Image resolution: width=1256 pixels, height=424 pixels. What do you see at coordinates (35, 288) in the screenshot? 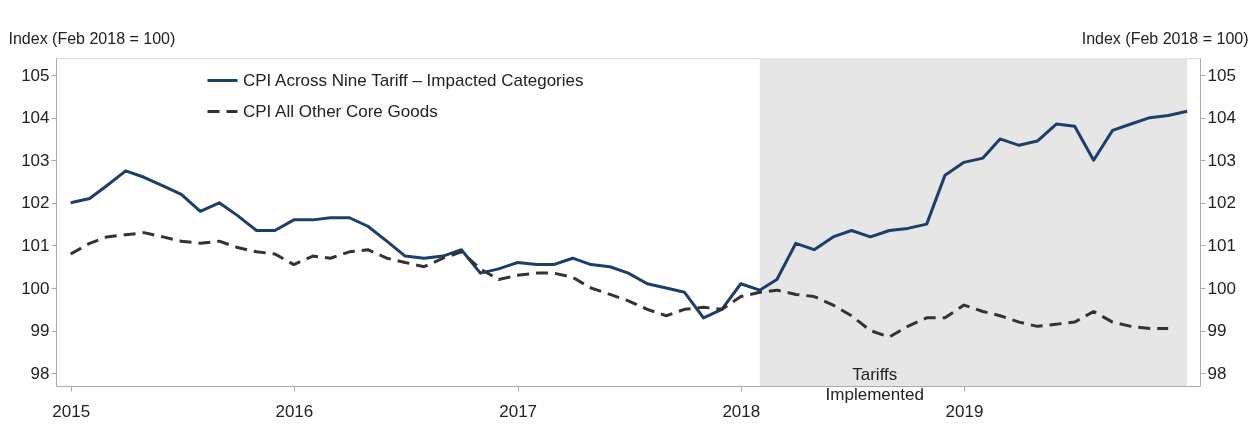
I see `y-tick-label: 100` at bounding box center [35, 288].